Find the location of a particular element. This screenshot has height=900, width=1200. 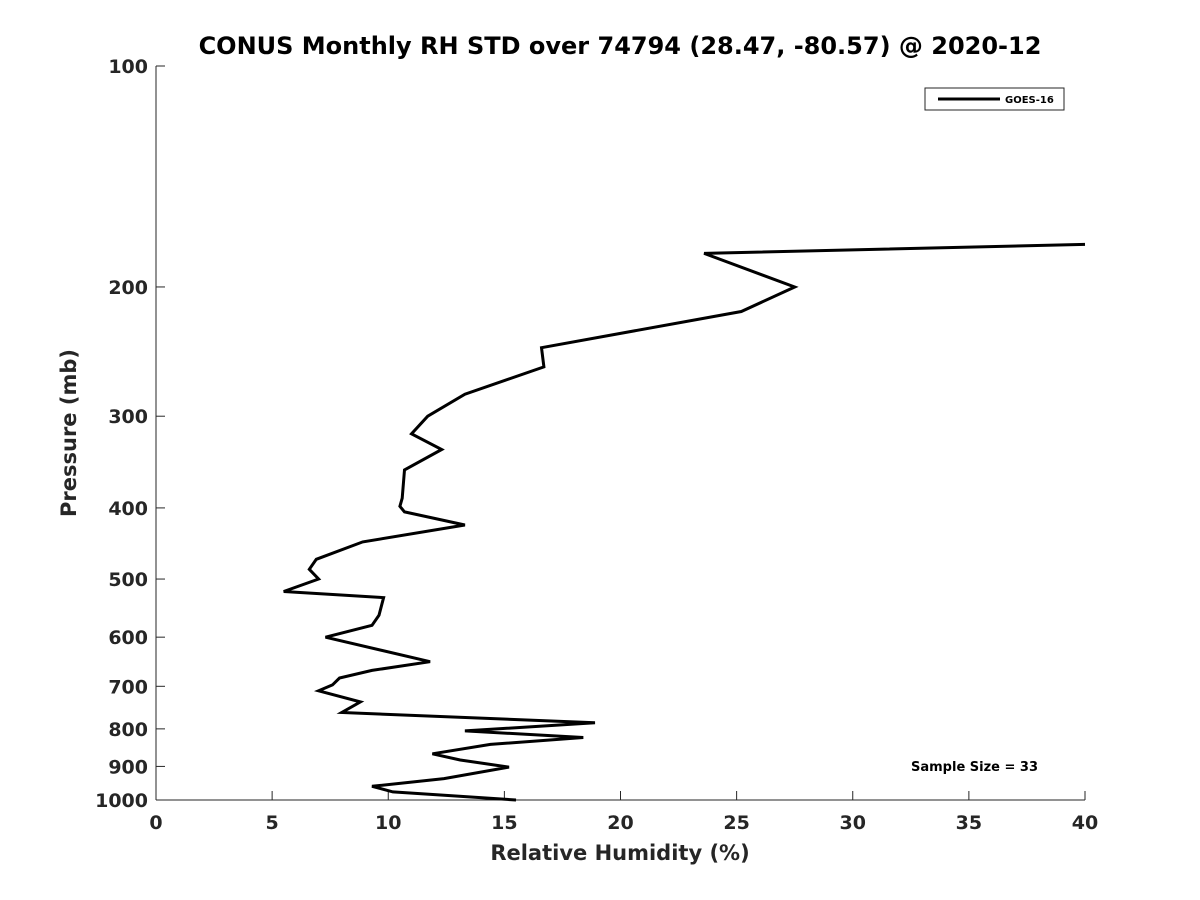

y-axis-ticks: 100 200 300 400 500 600 700 800 900 1000 is located at coordinates (130, 434).